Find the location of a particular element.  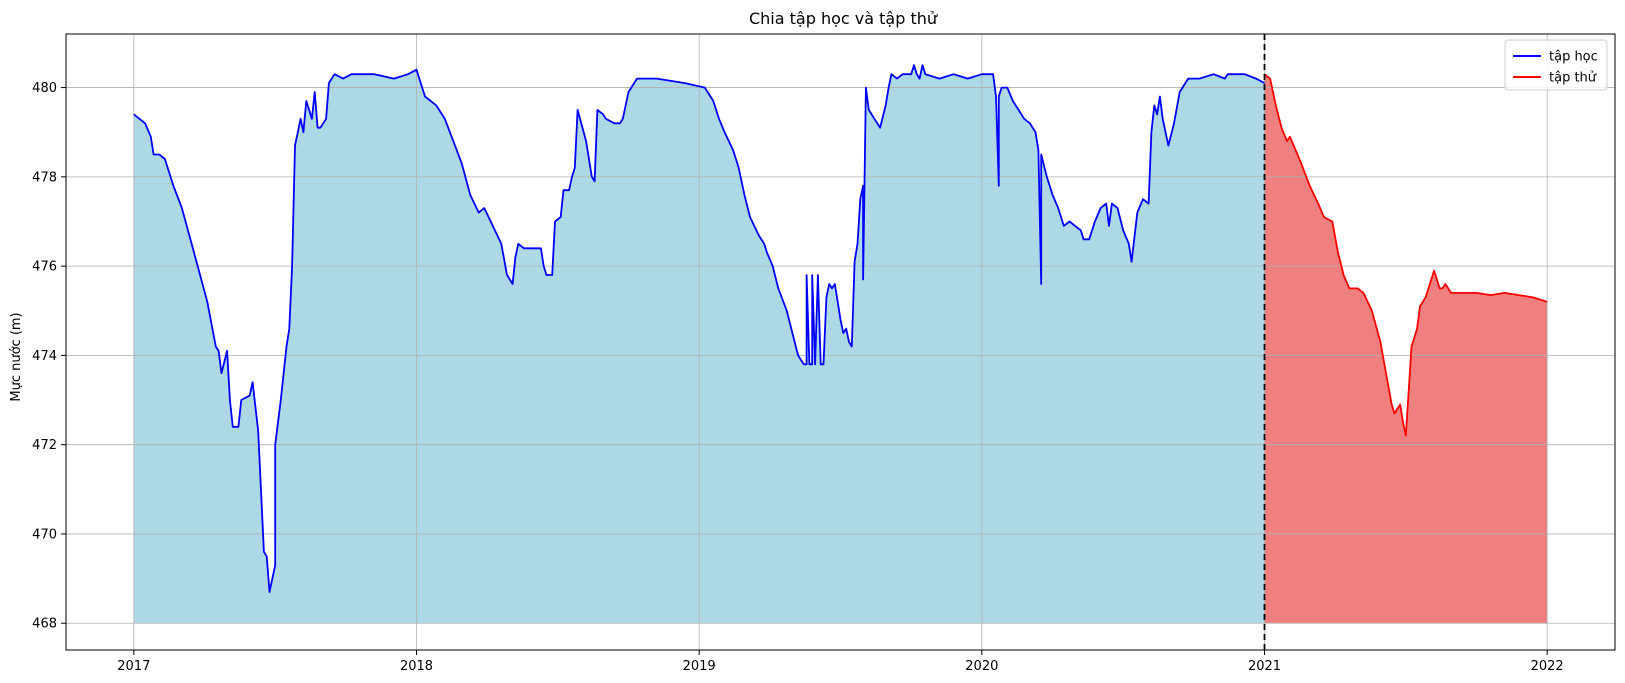

legend: tập học tập thử is located at coordinates (1556, 65).